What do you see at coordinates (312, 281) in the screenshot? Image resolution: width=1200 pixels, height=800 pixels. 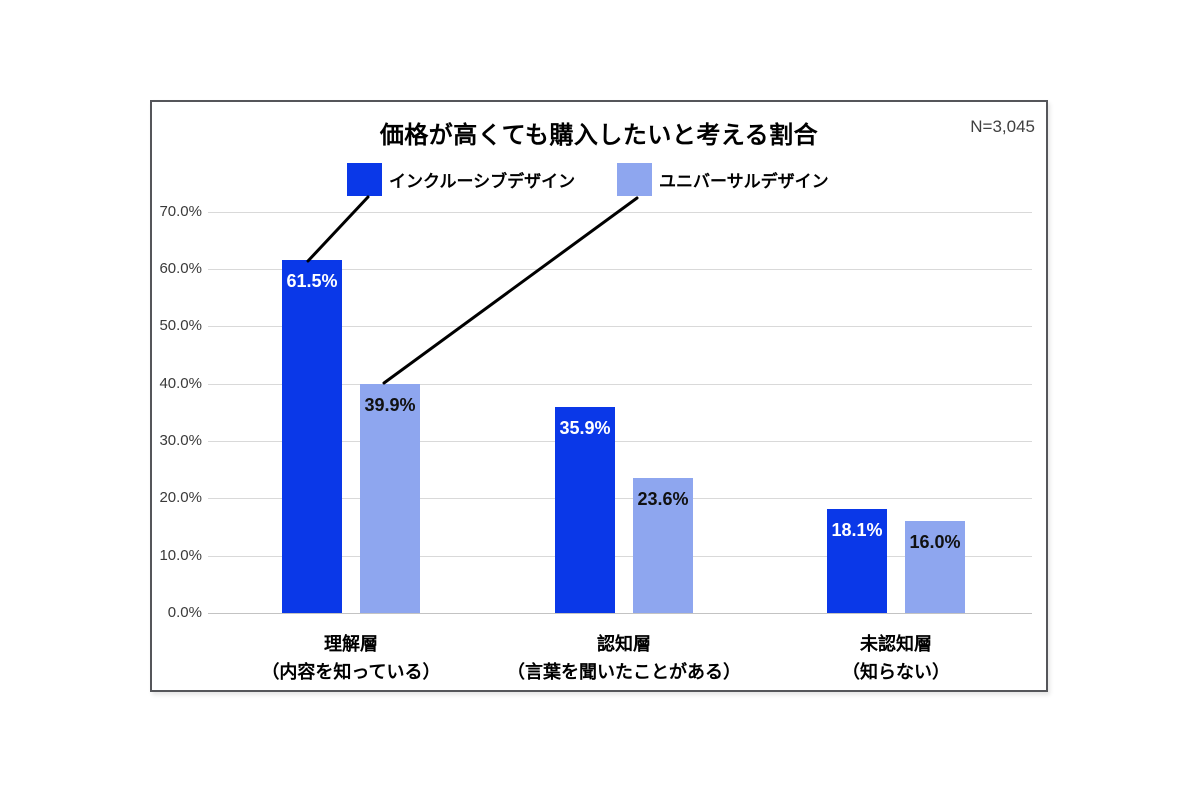 I see `bar-value-label: 61.5%` at bounding box center [312, 281].